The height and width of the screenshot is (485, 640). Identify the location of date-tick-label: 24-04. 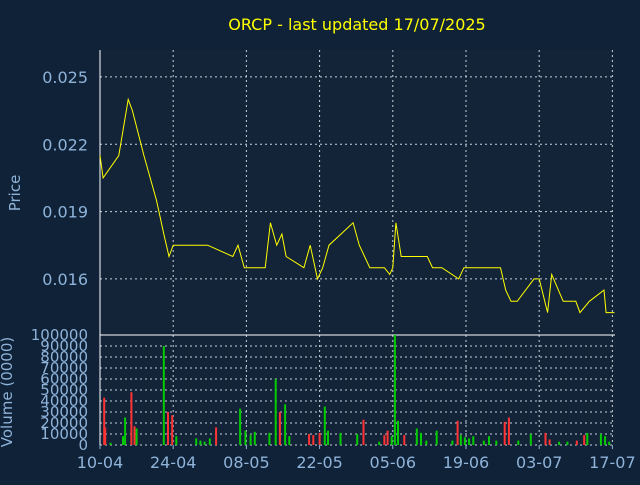
(173, 462).